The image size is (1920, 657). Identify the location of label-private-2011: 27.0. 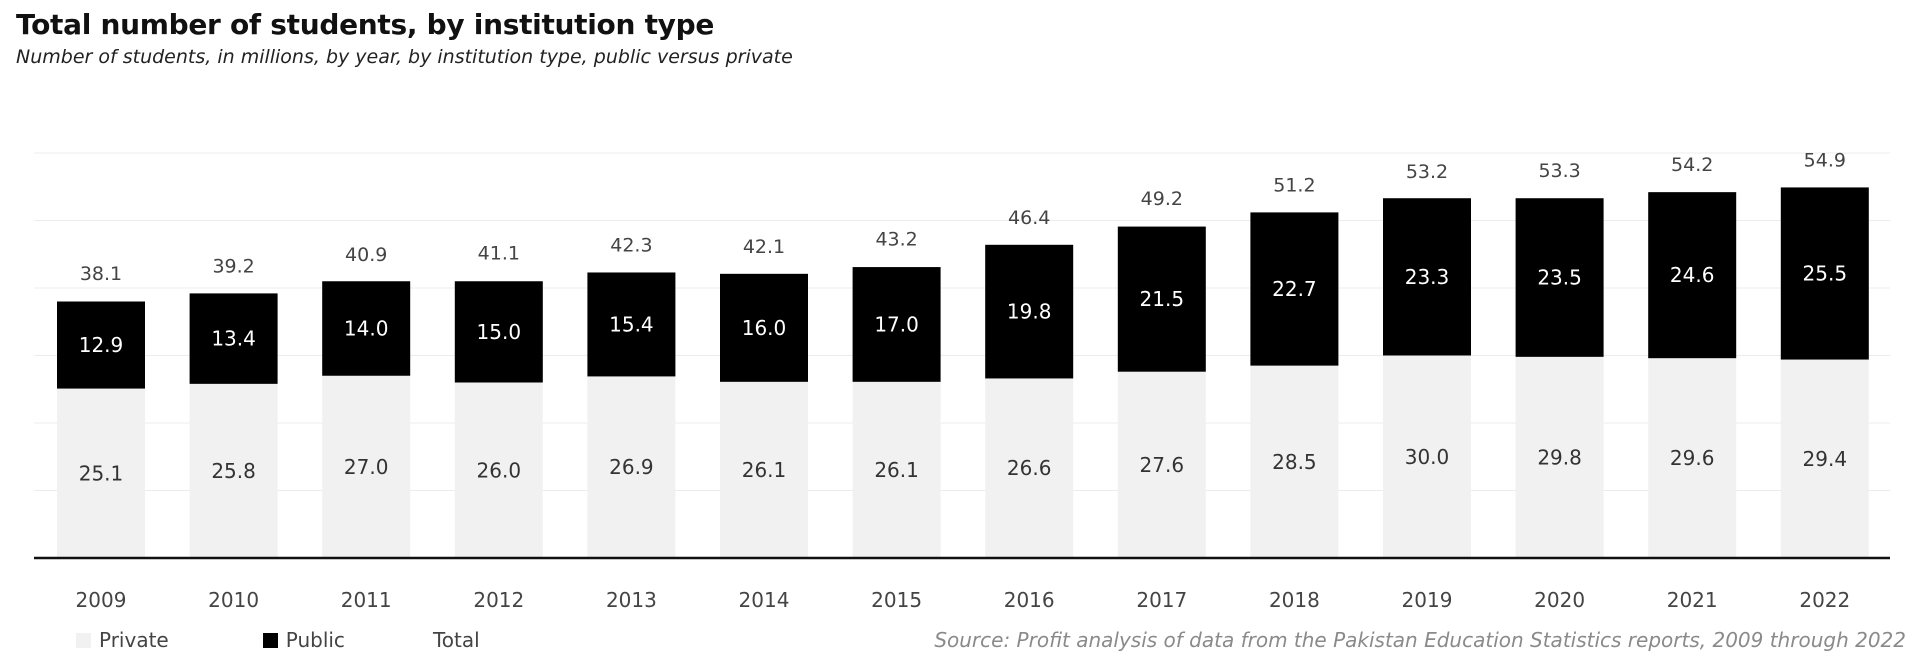
(366, 467).